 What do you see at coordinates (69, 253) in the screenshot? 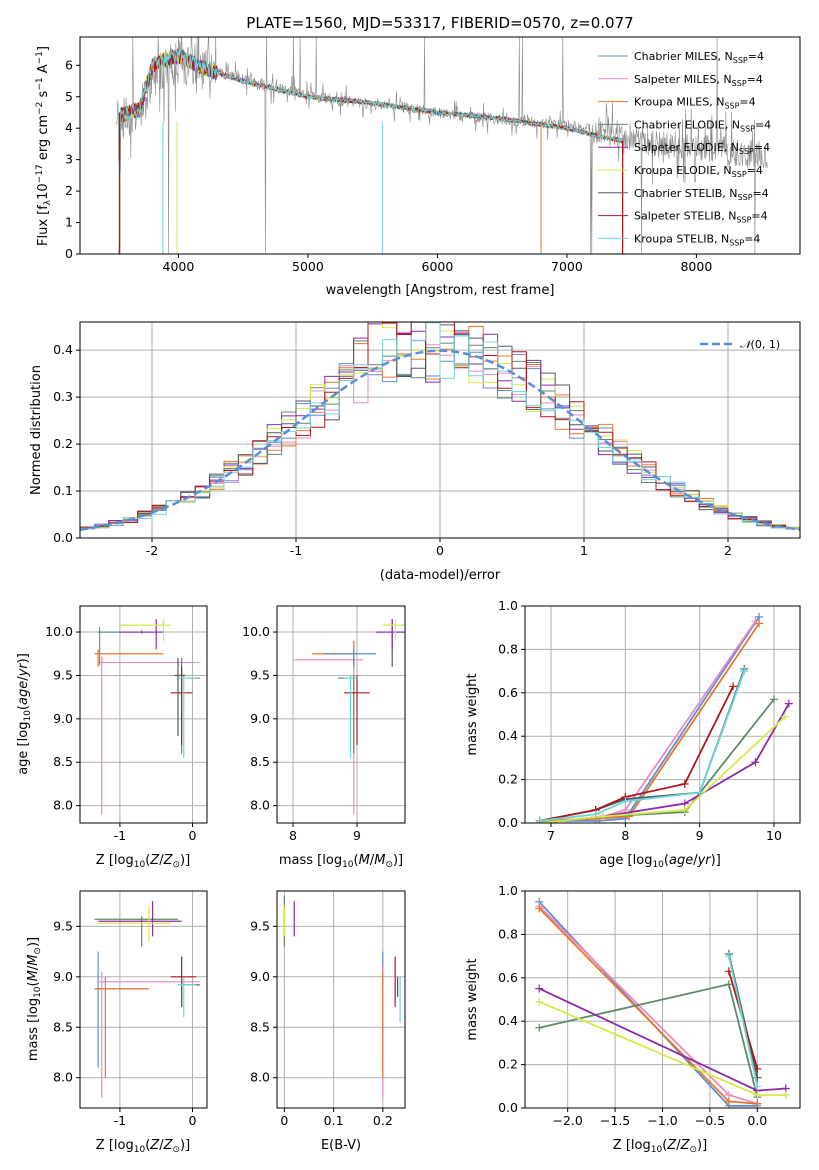
I see `y-tick-label: 0` at bounding box center [69, 253].